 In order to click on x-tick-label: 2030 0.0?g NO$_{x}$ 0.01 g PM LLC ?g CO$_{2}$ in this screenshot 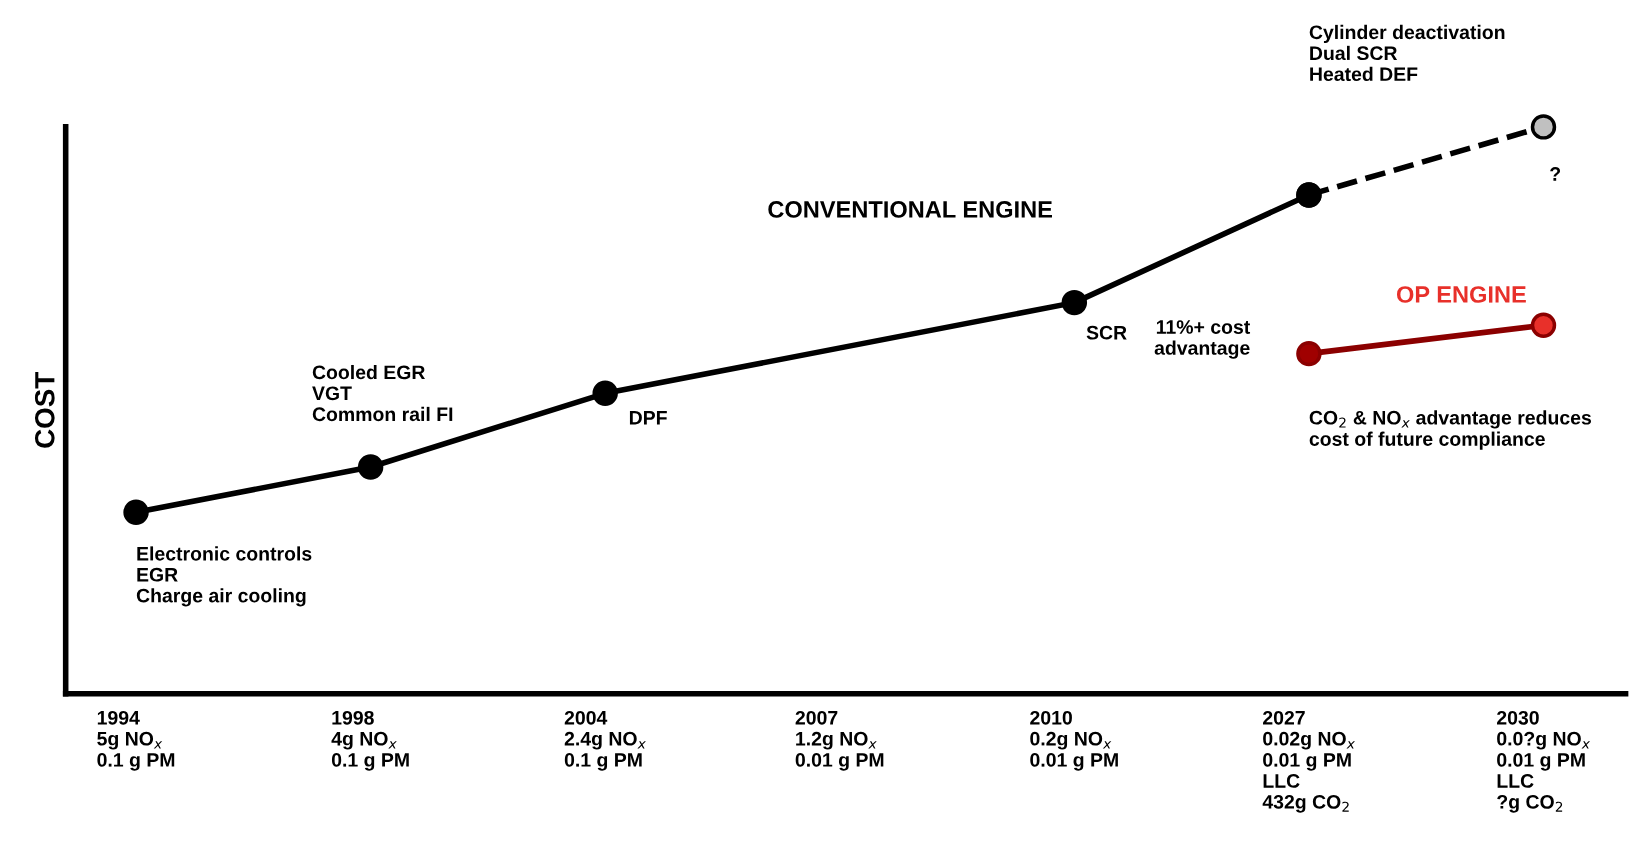, I will do `click(1544, 761)`.